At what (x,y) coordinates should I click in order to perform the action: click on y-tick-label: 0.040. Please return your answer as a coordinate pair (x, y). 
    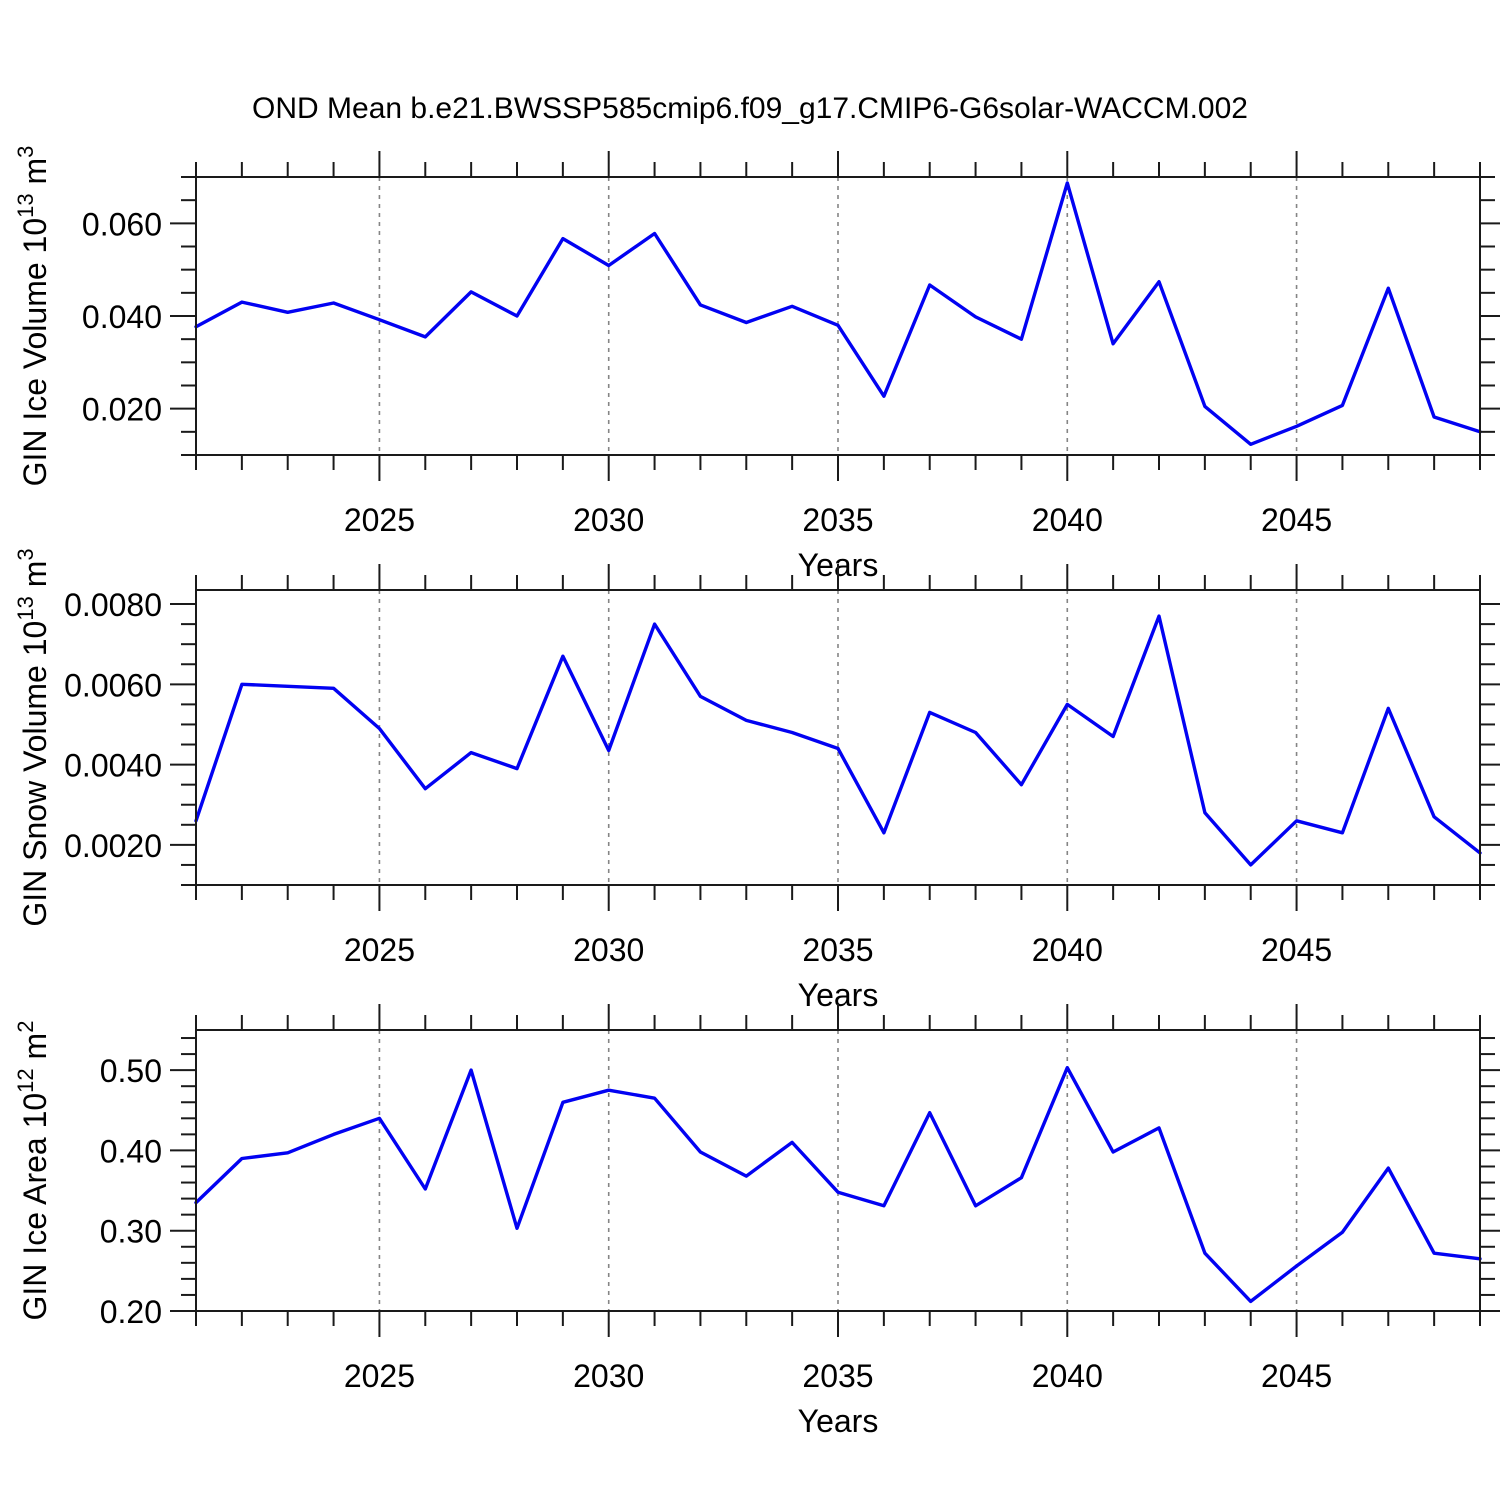
    Looking at the image, I should click on (122, 317).